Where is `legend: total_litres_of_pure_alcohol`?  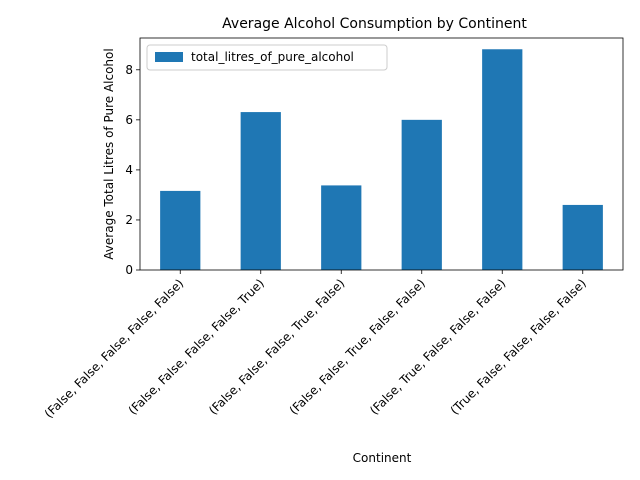 legend: total_litres_of_pure_alcohol is located at coordinates (267, 57).